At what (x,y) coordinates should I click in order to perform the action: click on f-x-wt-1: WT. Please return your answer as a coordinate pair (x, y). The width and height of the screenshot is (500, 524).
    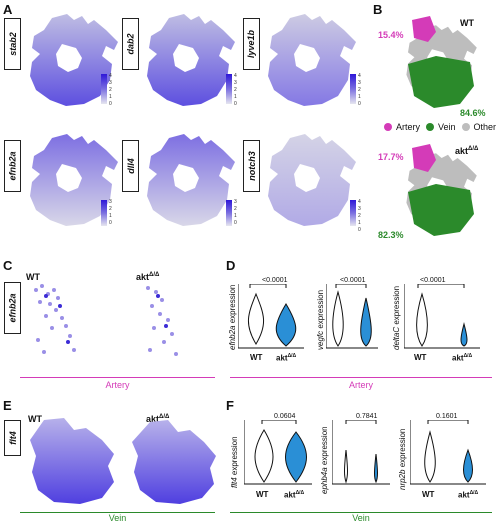
    Looking at the image, I should click on (262, 494).